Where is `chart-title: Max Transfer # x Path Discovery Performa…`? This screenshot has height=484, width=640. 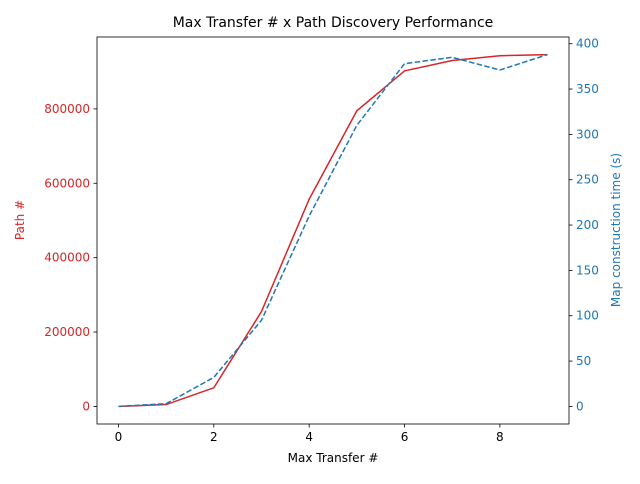
chart-title: Max Transfer # x Path Discovery Performa… is located at coordinates (333, 23).